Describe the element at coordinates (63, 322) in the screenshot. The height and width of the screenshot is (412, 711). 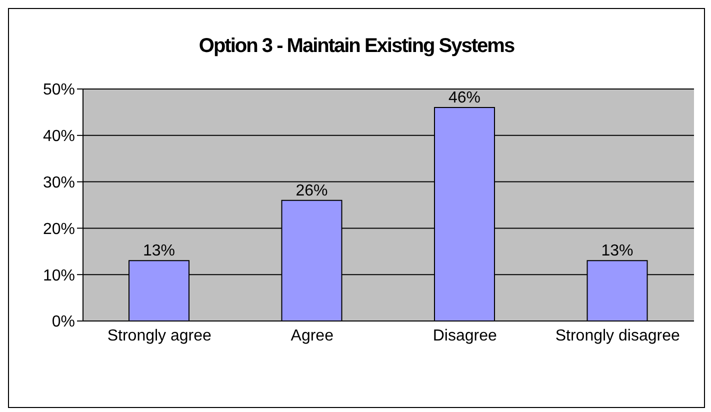
I see `y-tick-label: 0%` at that location.